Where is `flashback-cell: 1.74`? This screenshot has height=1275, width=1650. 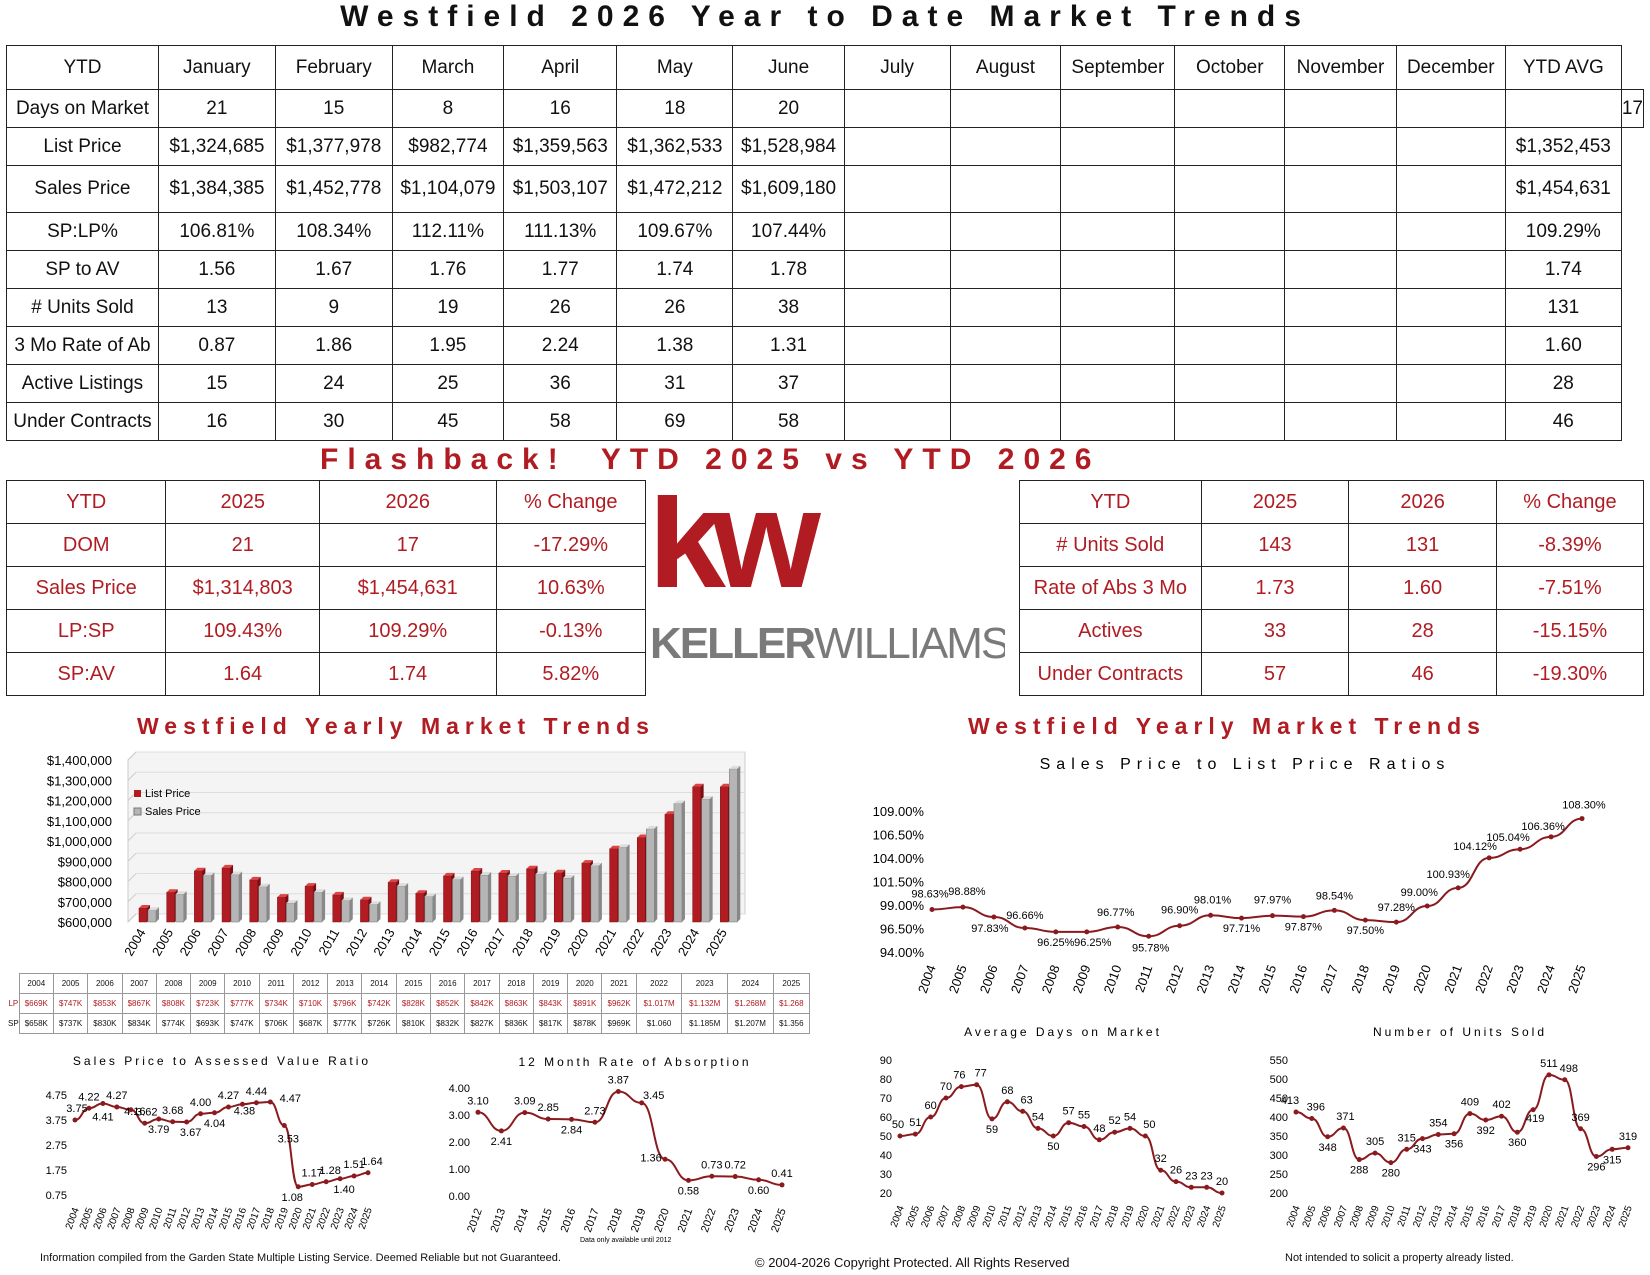
flashback-cell: 1.74 is located at coordinates (407, 674).